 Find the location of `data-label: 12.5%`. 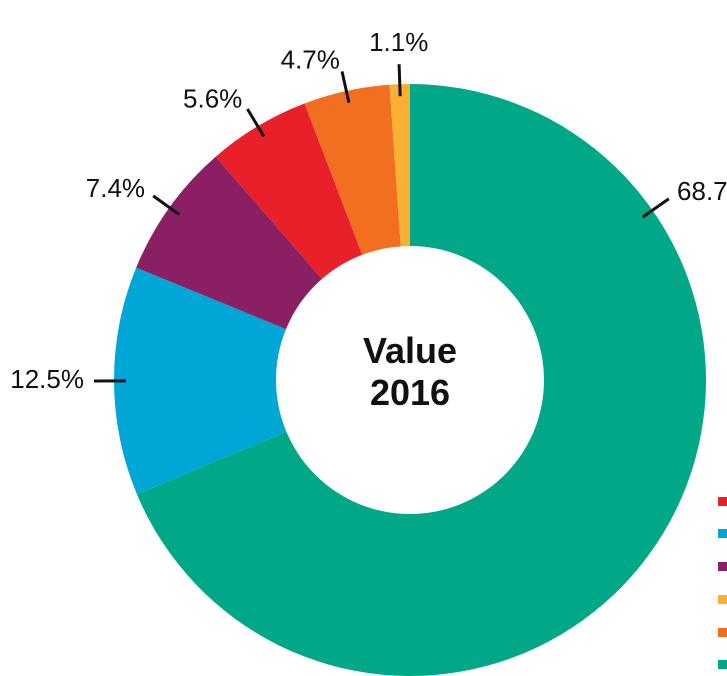

data-label: 12.5% is located at coordinates (47, 379).